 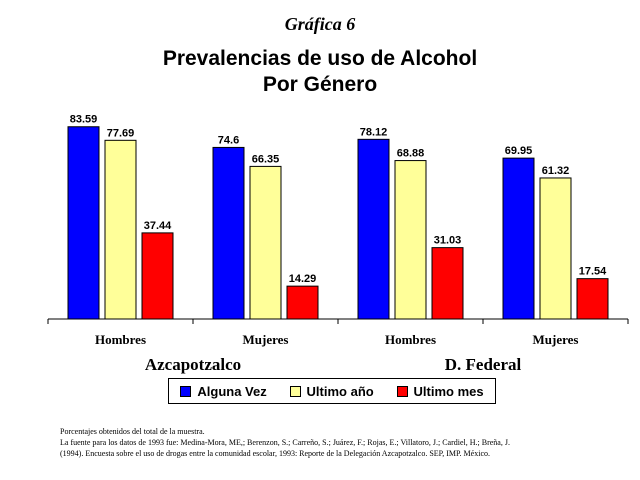 I want to click on data-label: 61.32, so click(x=556, y=171).